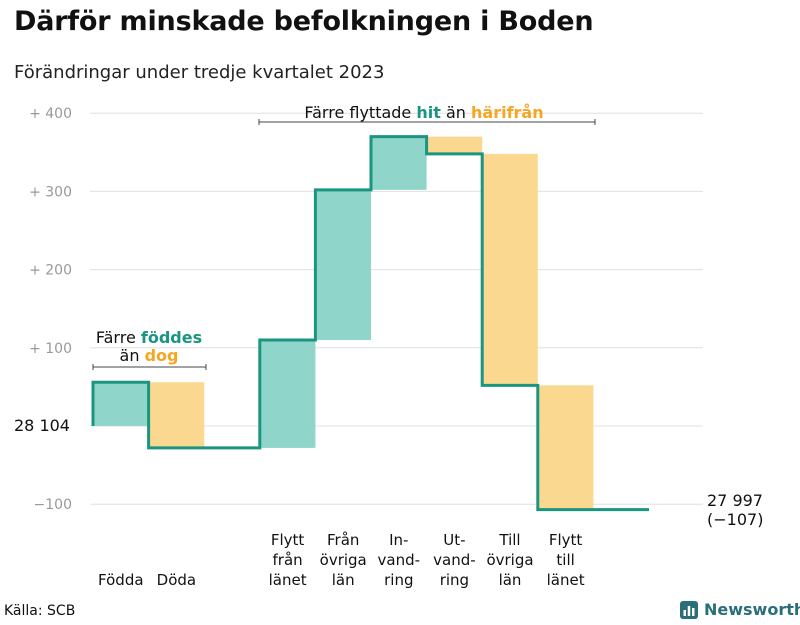 The height and width of the screenshot is (625, 800). Describe the element at coordinates (118, 337) in the screenshot. I see `annotation-span: Färre` at that location.